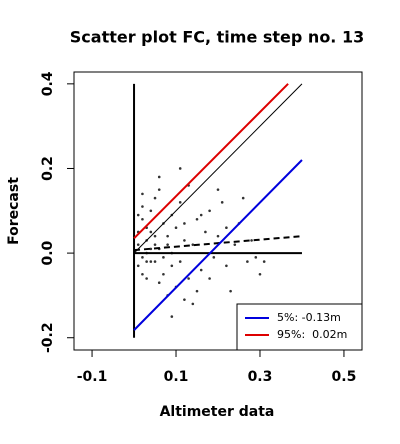  I want to click on legend-label: 5%: -0.13m, so click(309, 317).